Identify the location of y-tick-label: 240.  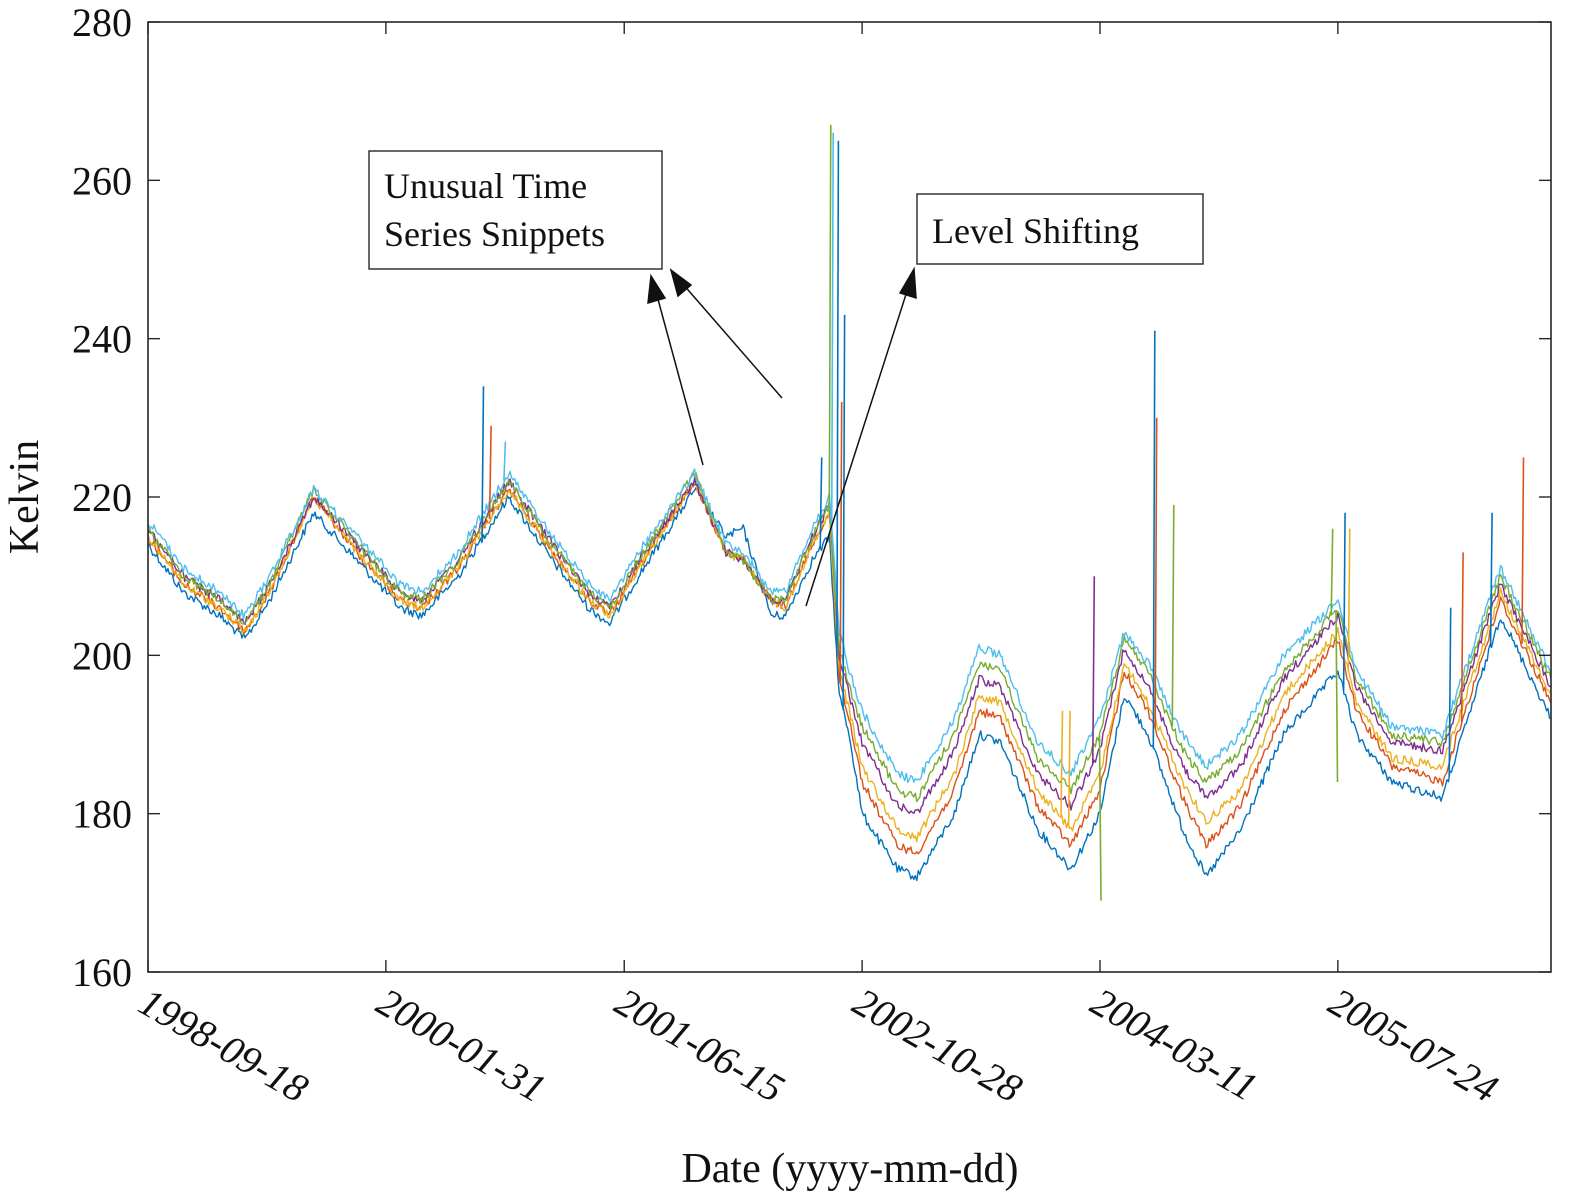
(102, 339).